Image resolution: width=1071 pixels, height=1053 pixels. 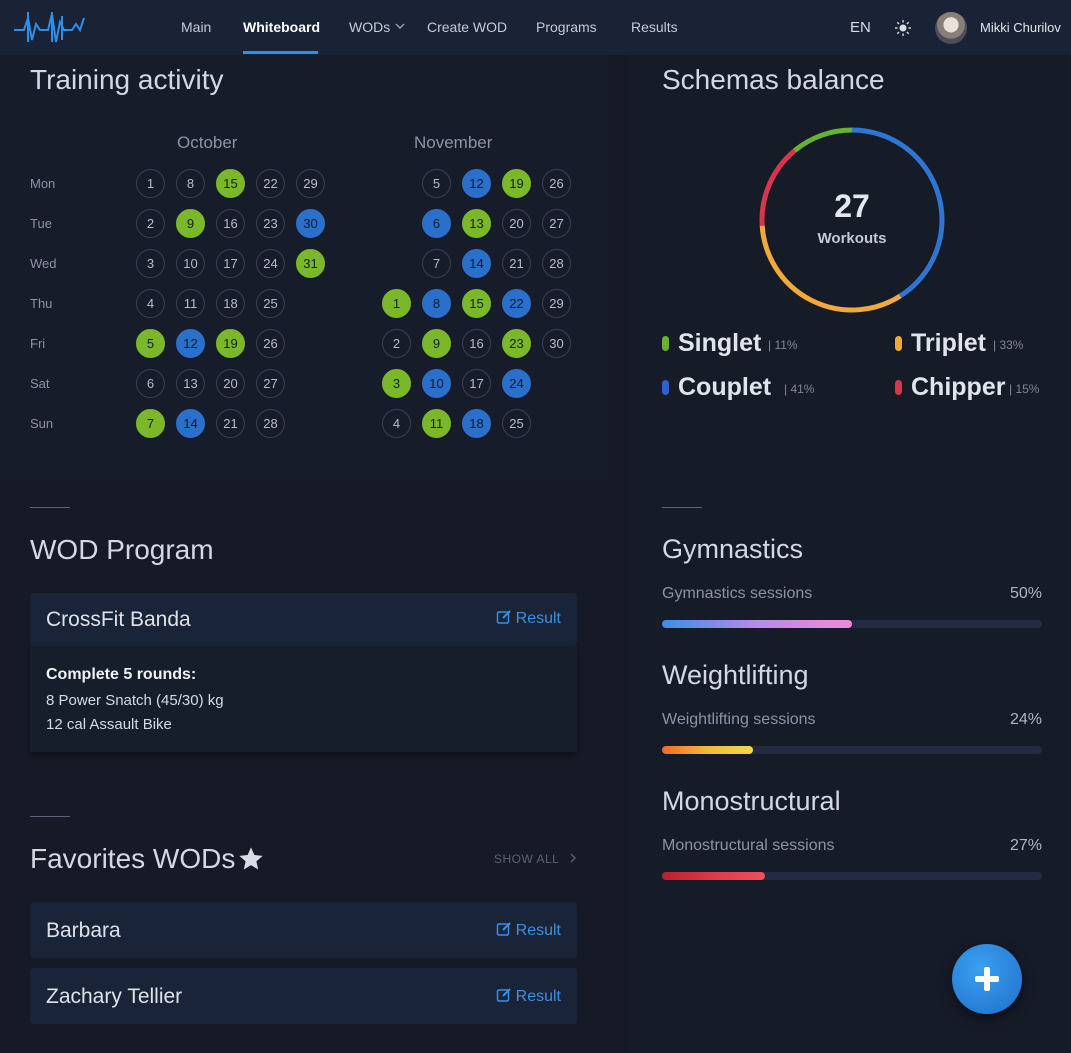 I want to click on active-tab-indicator, so click(x=280, y=52).